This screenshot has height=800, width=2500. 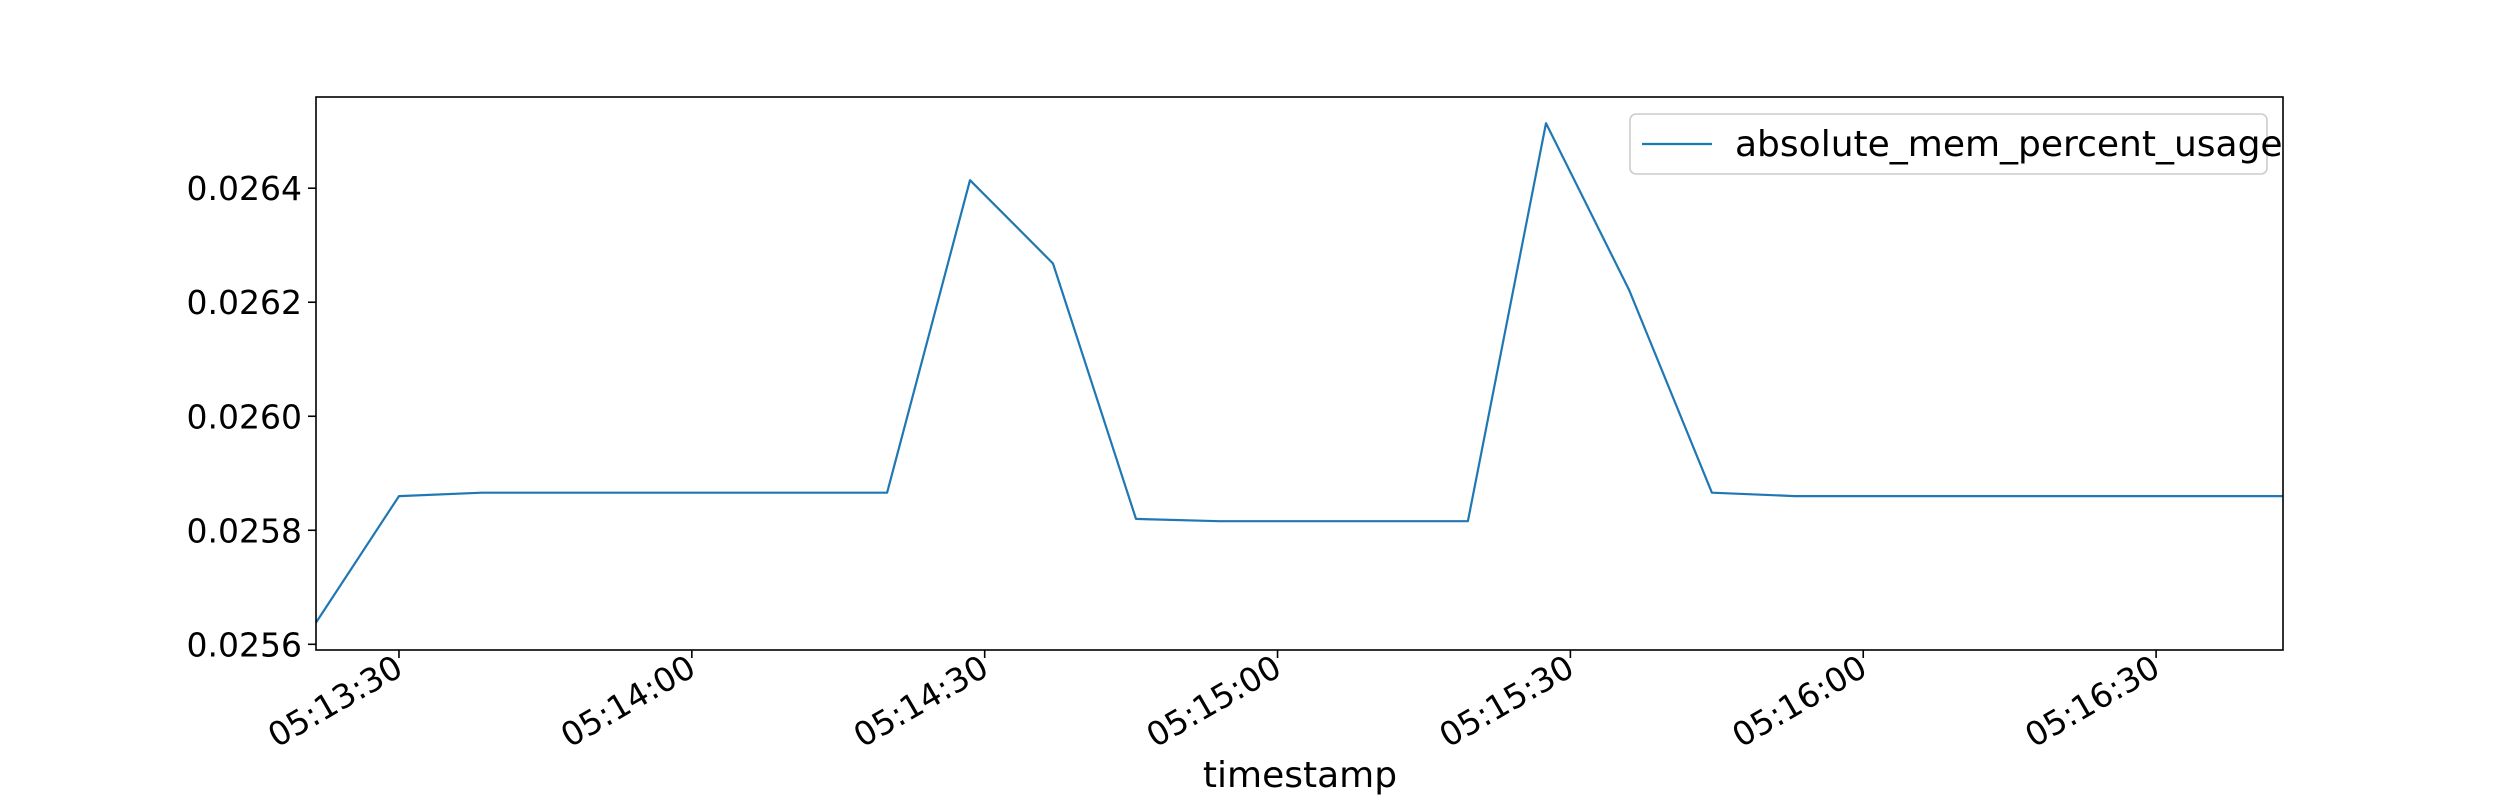 I want to click on legend-box, so click(x=1948, y=144).